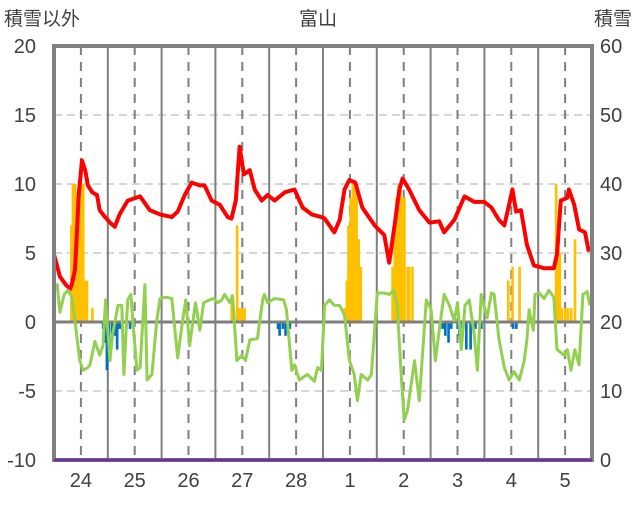  Describe the element at coordinates (25, 185) in the screenshot. I see `left-tick-label: 10` at that location.